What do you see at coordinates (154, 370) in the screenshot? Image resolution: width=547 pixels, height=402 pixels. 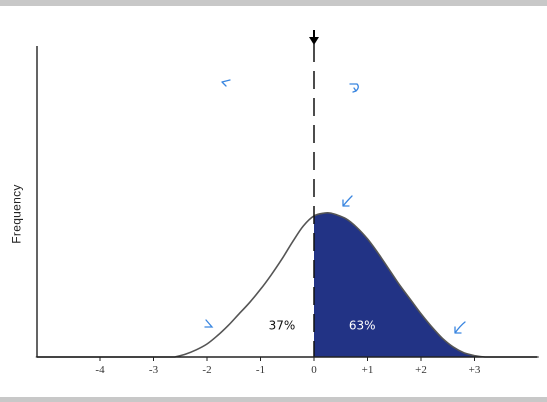 I see `x-tick-label: -3` at bounding box center [154, 370].